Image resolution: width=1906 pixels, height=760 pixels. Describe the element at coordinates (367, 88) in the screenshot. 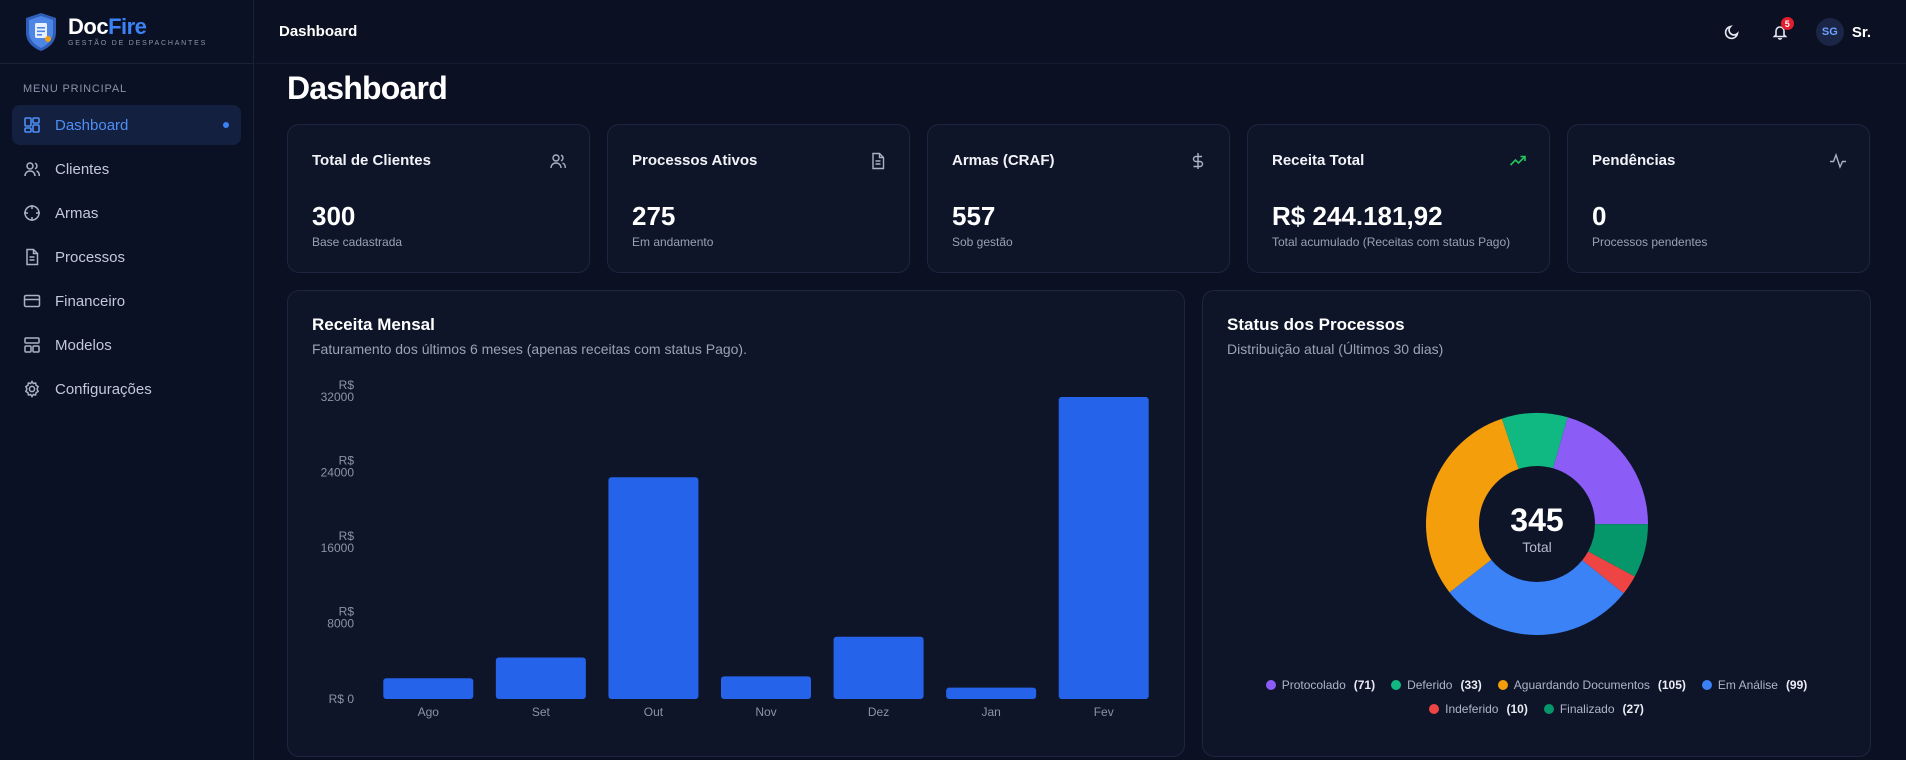

I see `page-title: Dashboard` at that location.